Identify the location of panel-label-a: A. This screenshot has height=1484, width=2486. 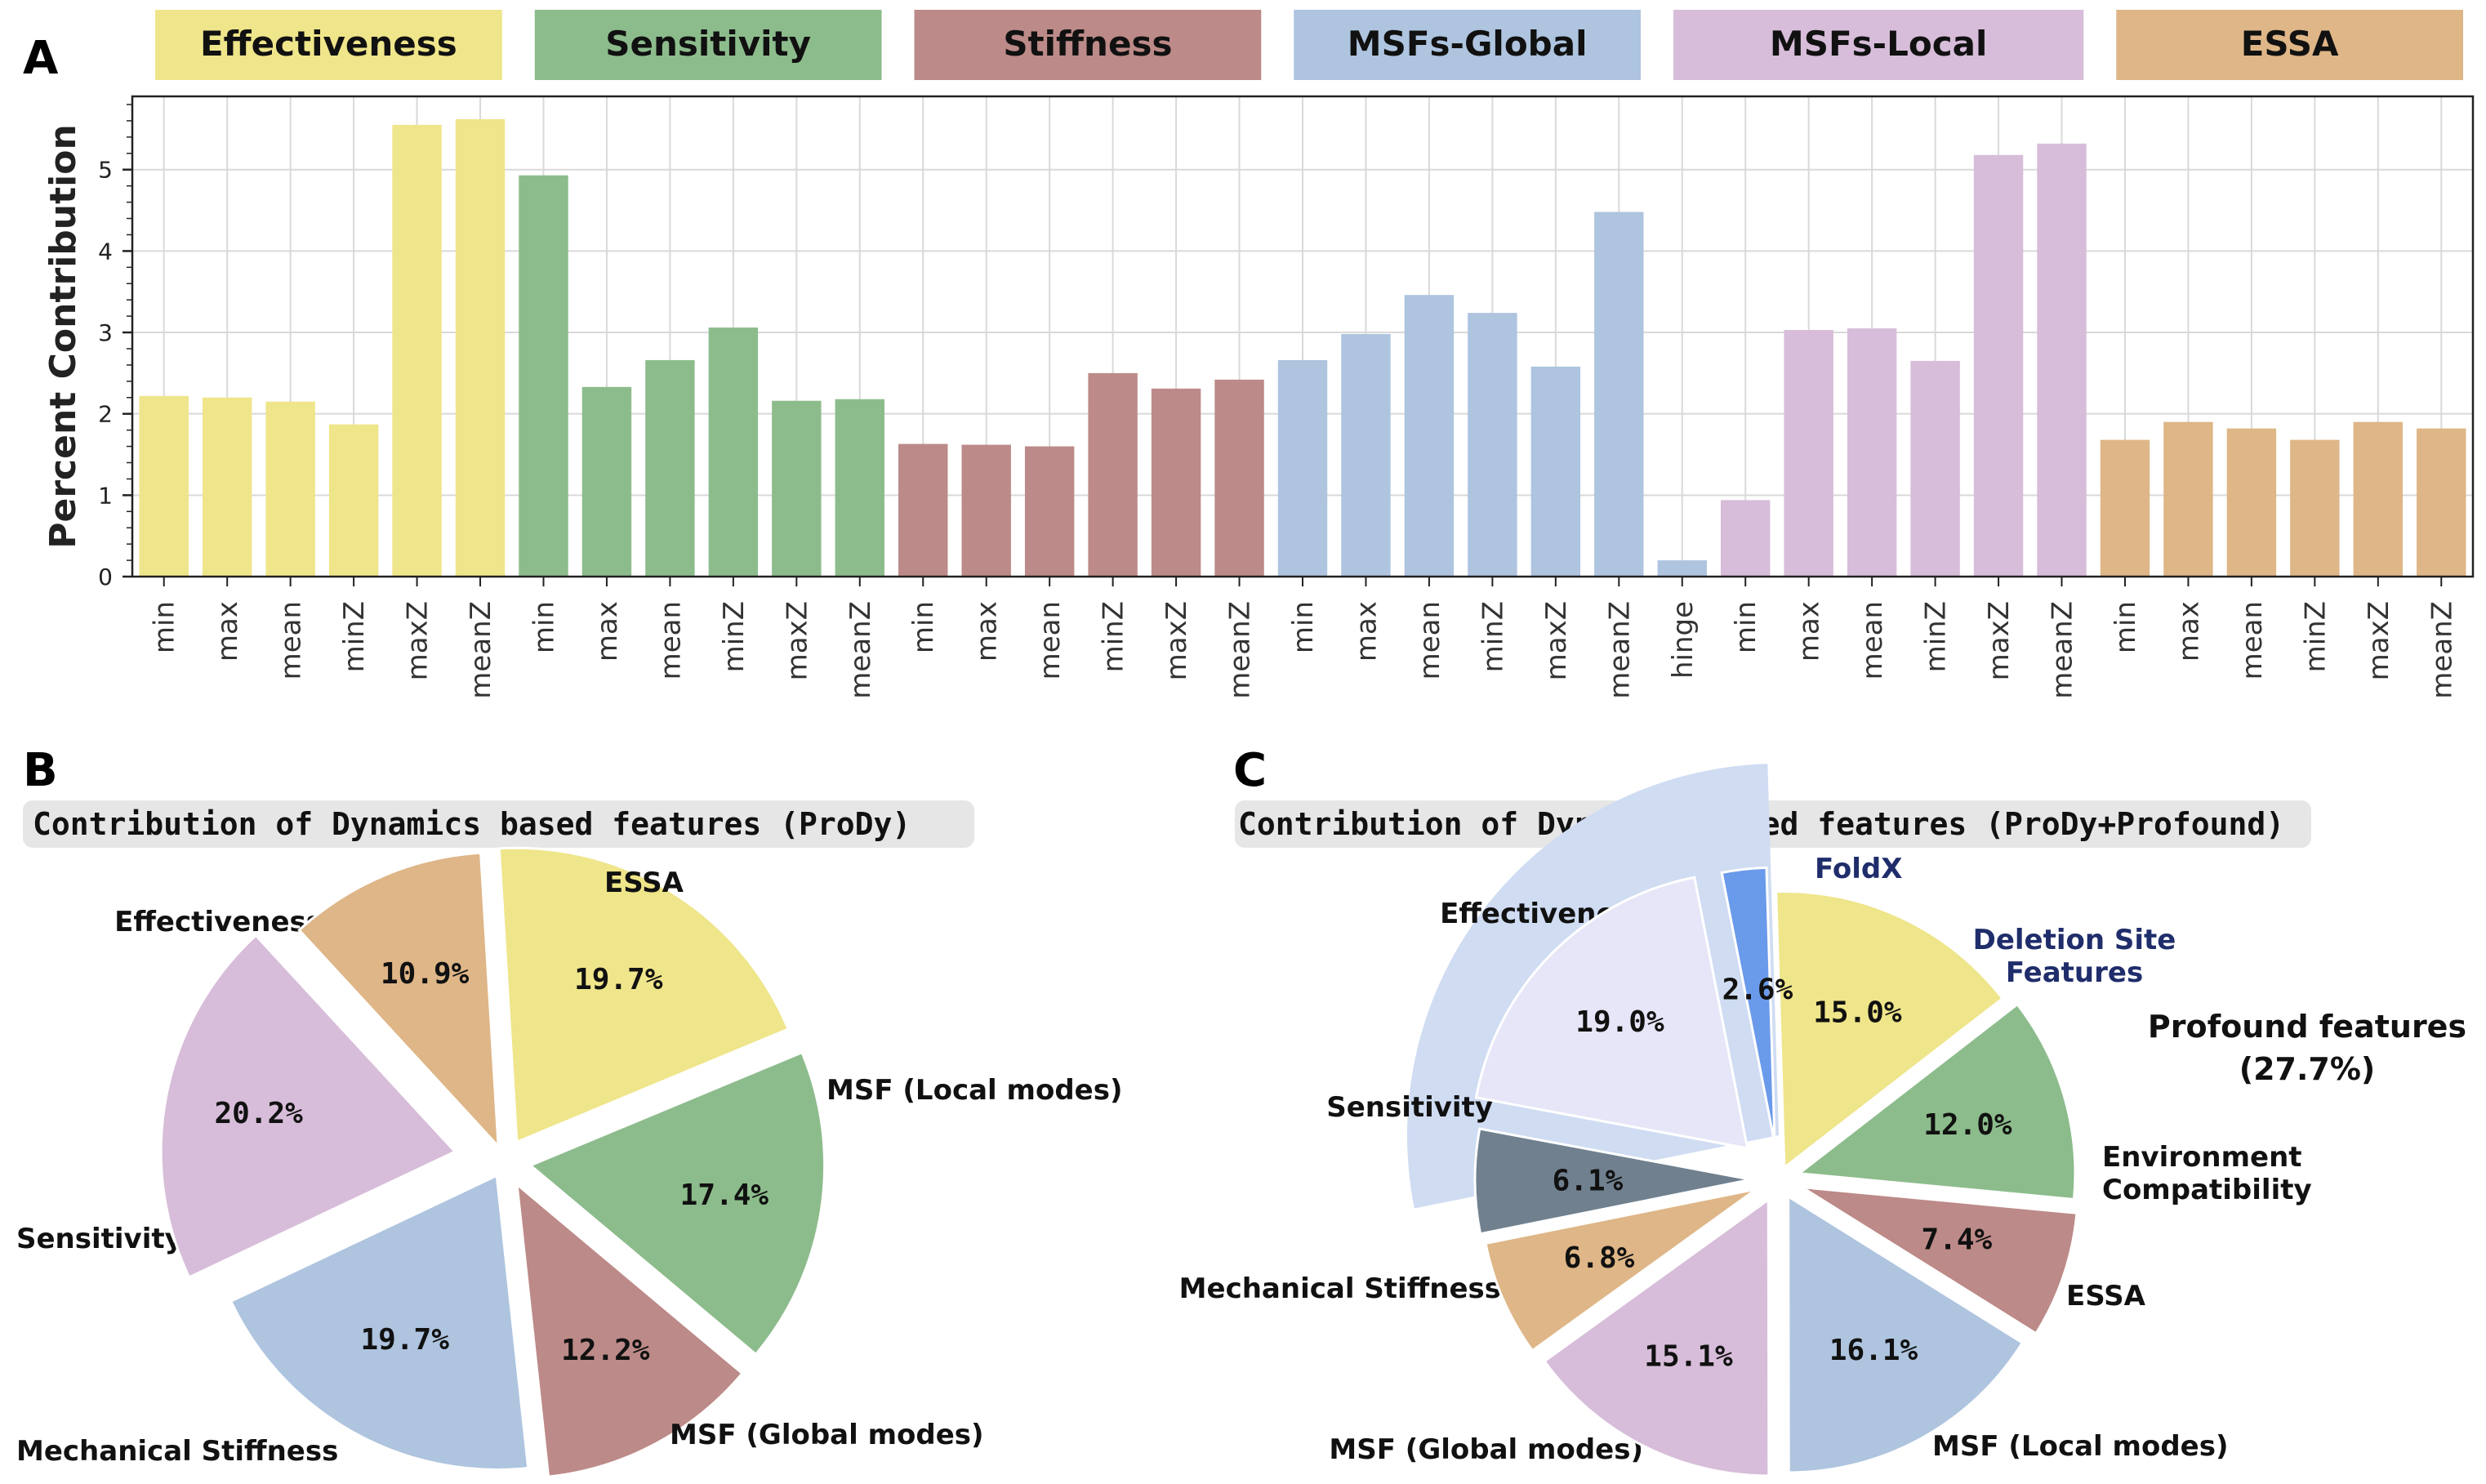
(41, 59).